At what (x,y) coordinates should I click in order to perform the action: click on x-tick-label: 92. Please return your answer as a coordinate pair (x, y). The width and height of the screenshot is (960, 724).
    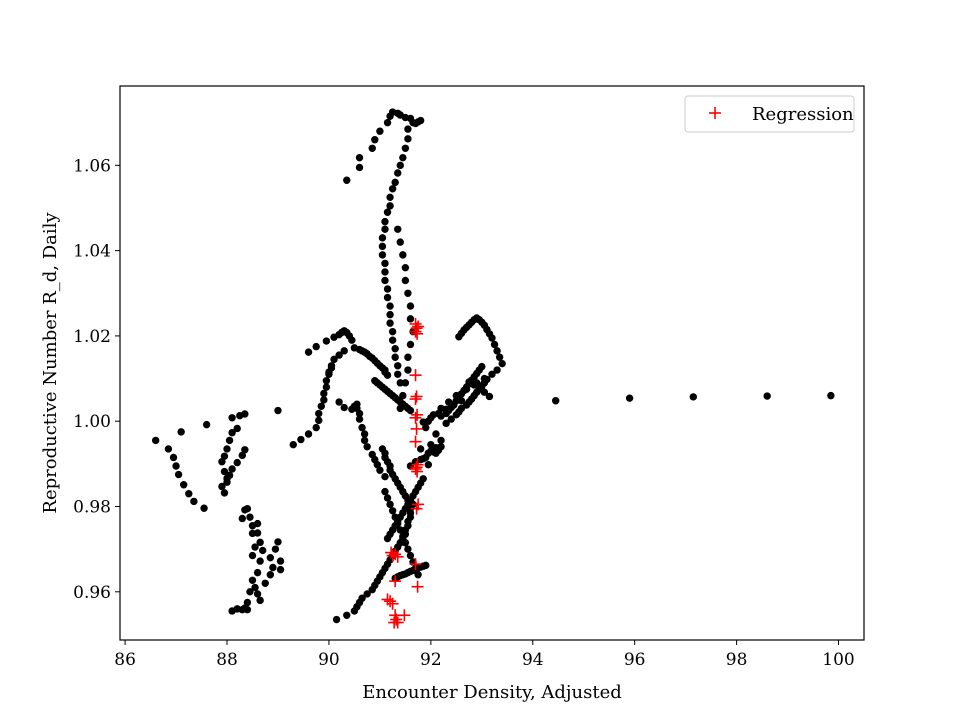
    Looking at the image, I should click on (431, 660).